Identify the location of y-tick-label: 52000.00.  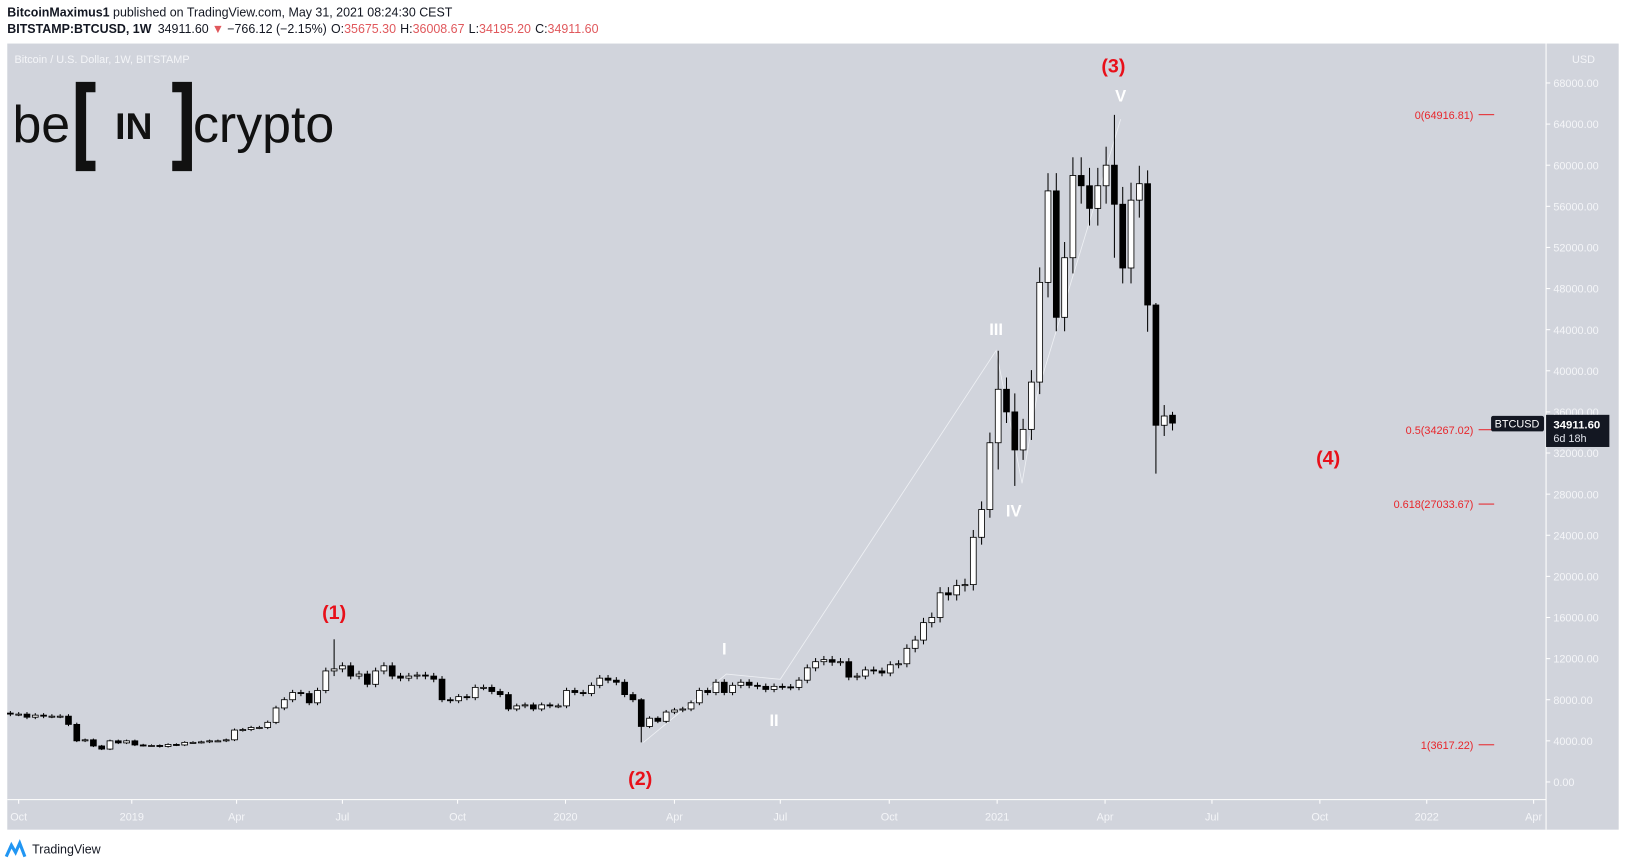
(1575, 249).